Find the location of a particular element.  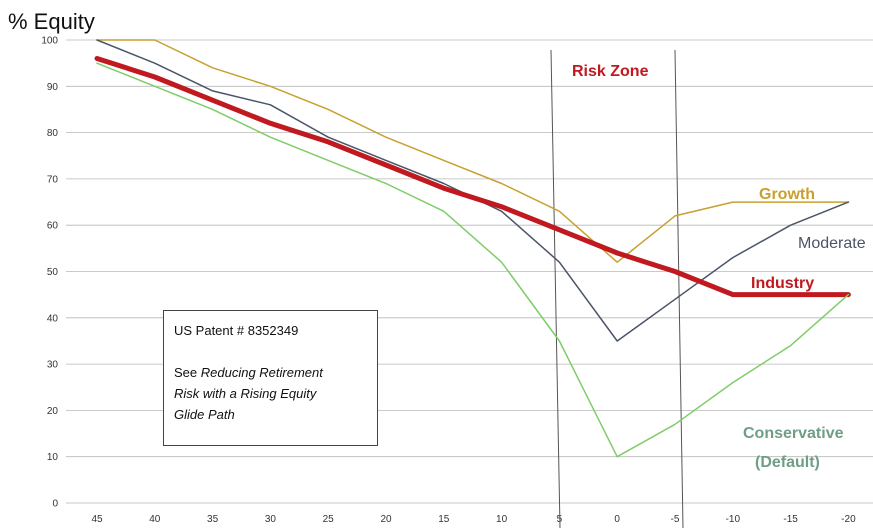

x-tick-label: 40 is located at coordinates (155, 519).